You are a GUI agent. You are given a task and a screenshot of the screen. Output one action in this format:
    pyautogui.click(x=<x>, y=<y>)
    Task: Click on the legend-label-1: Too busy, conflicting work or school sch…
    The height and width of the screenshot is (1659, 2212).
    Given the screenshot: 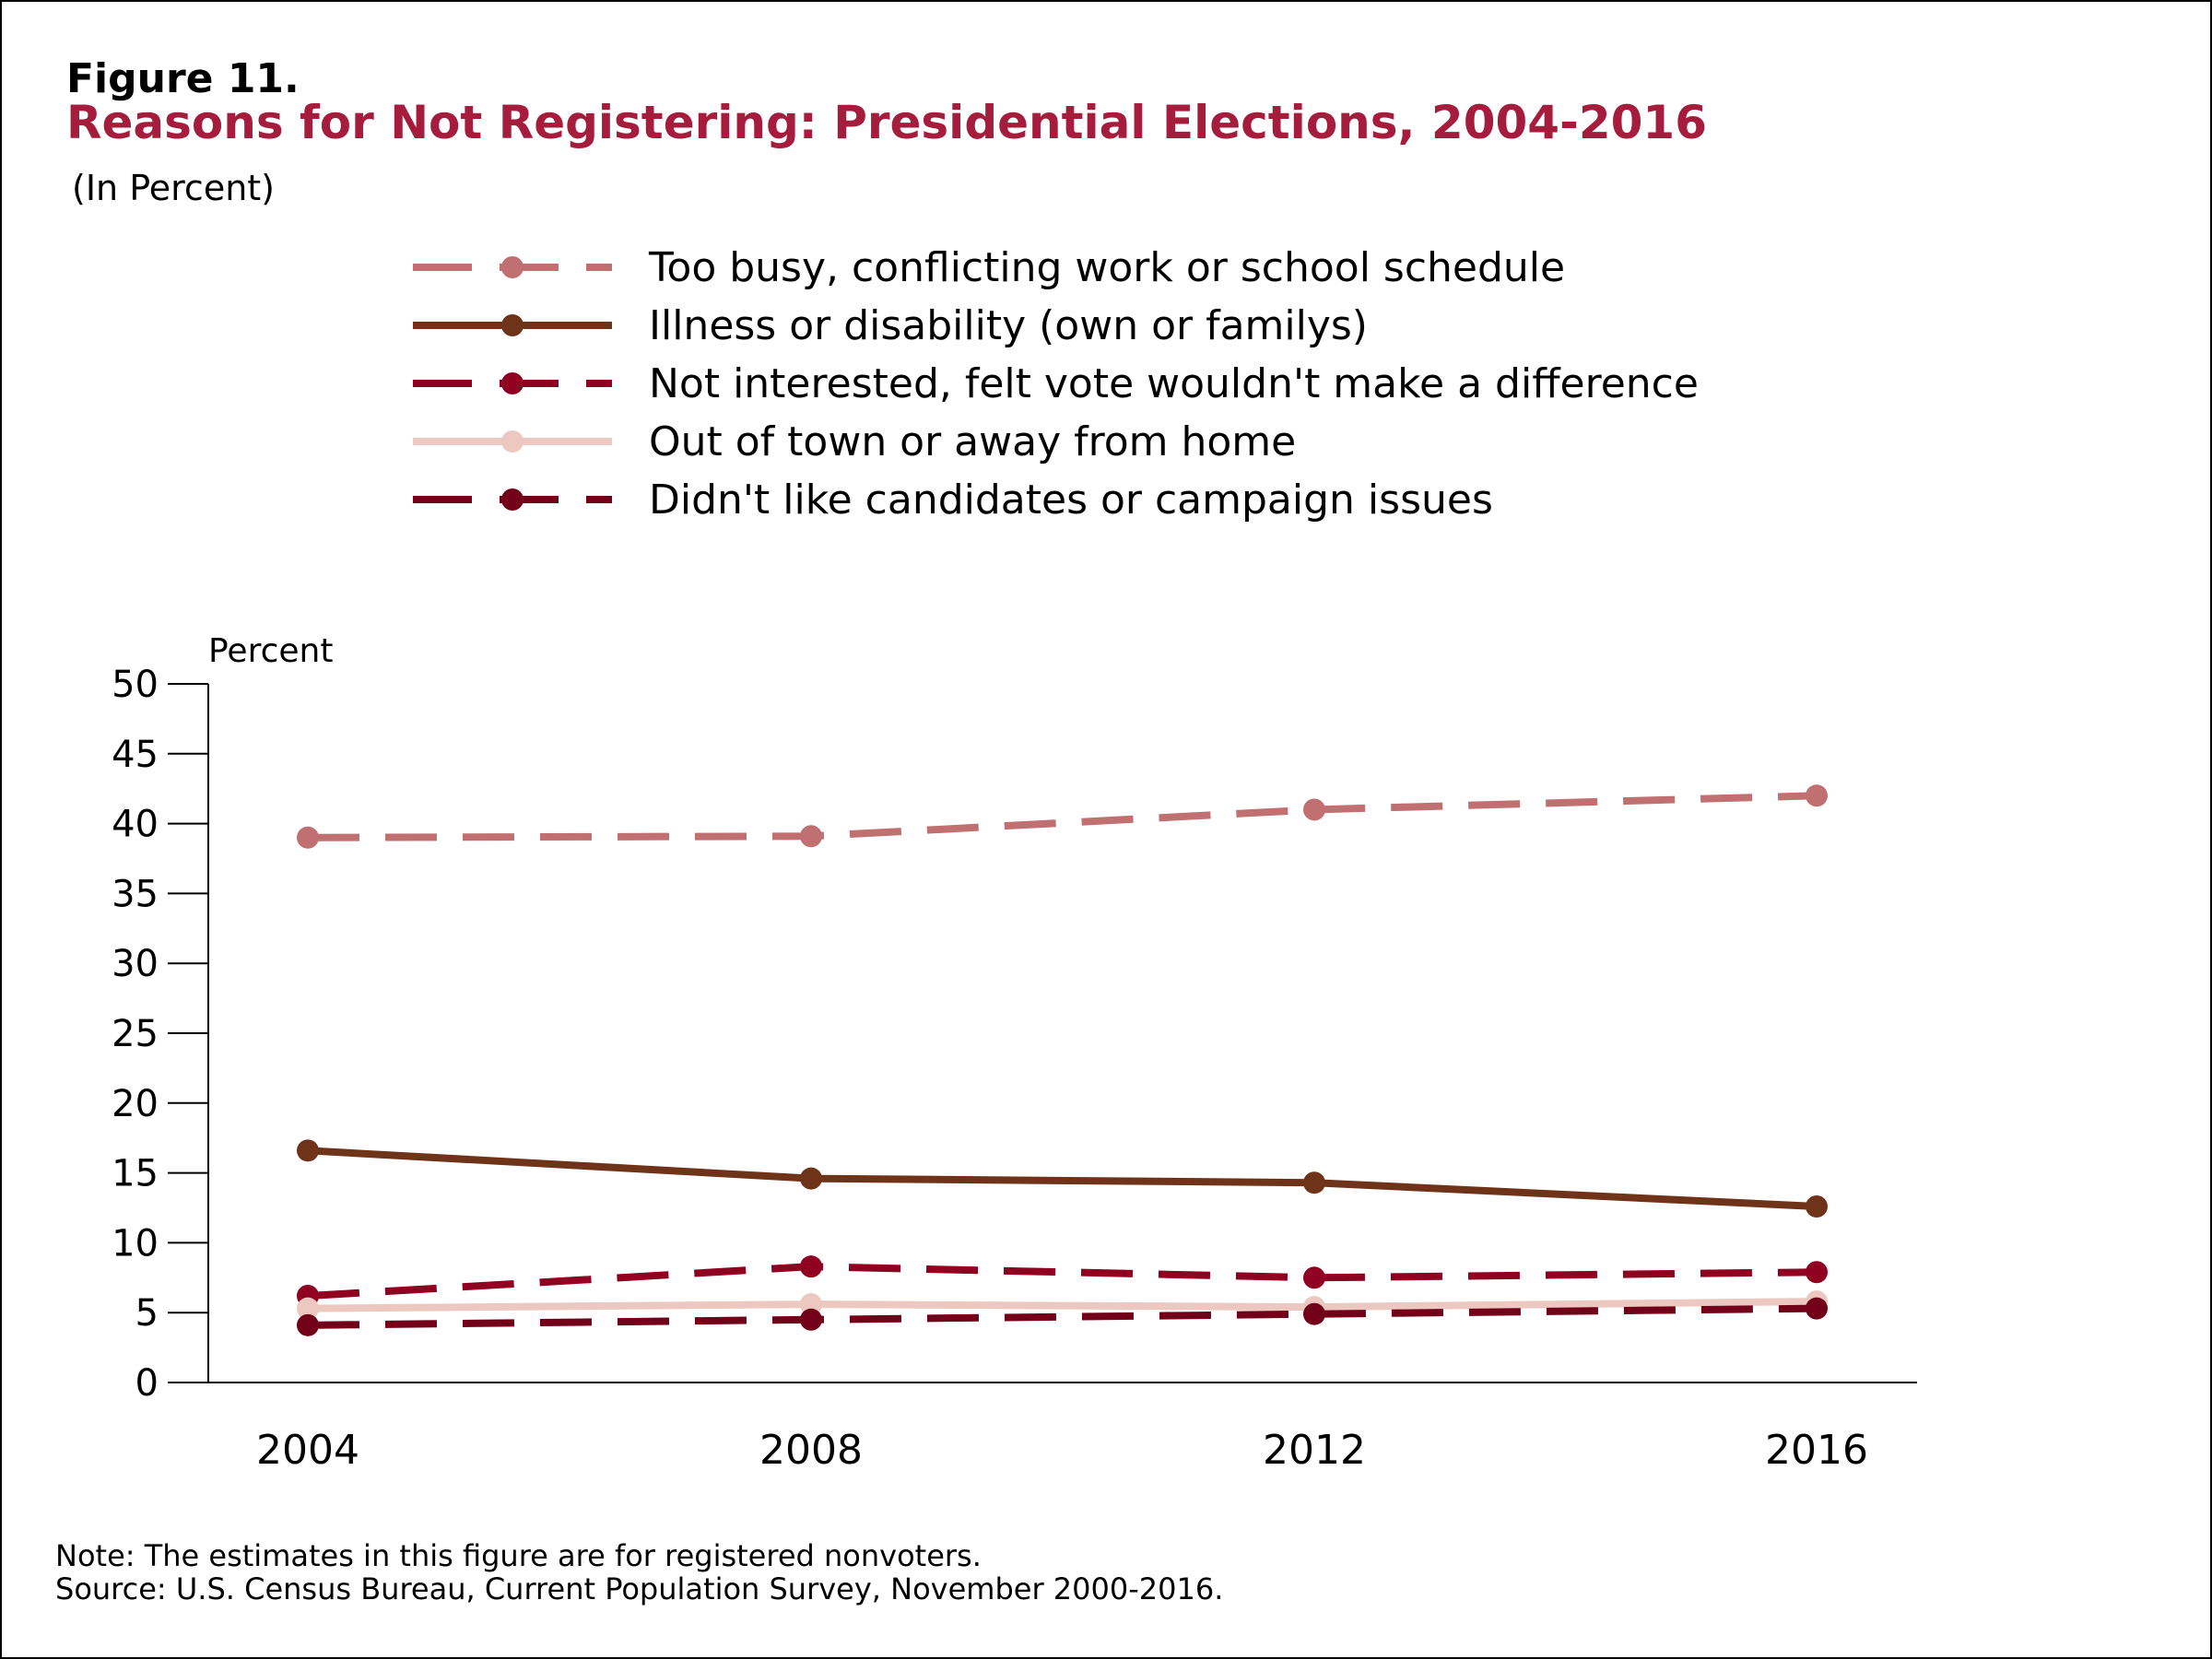 What is the action you would take?
    pyautogui.click(x=1106, y=267)
    